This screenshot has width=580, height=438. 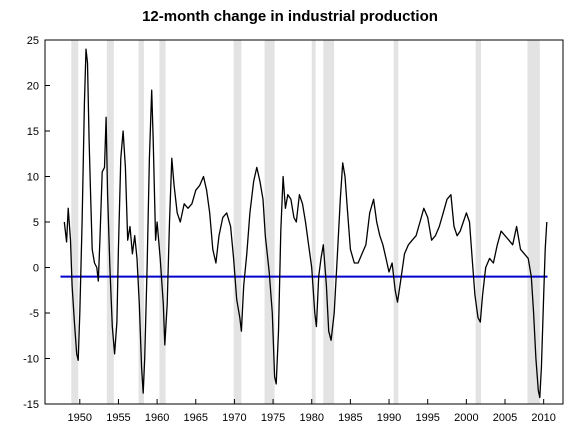 I want to click on x-tick-label: 2005, so click(x=505, y=418).